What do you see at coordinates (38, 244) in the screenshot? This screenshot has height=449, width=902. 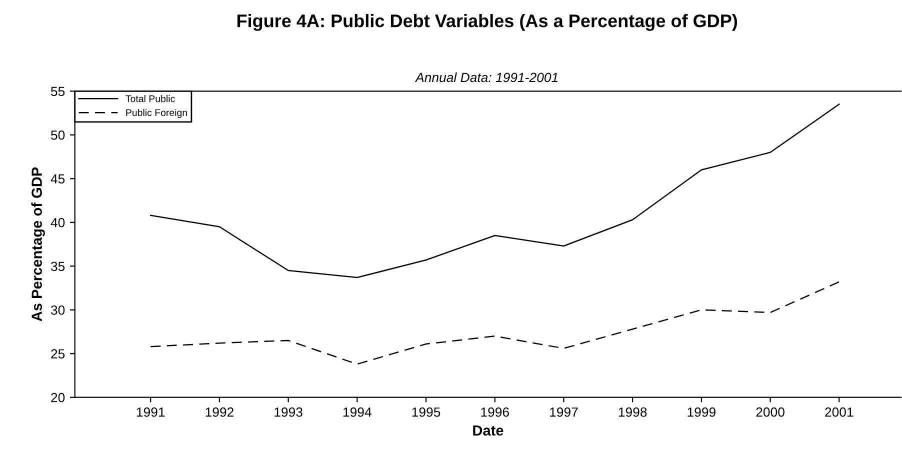 I see `y-axis-title: As Percentage of GDP` at bounding box center [38, 244].